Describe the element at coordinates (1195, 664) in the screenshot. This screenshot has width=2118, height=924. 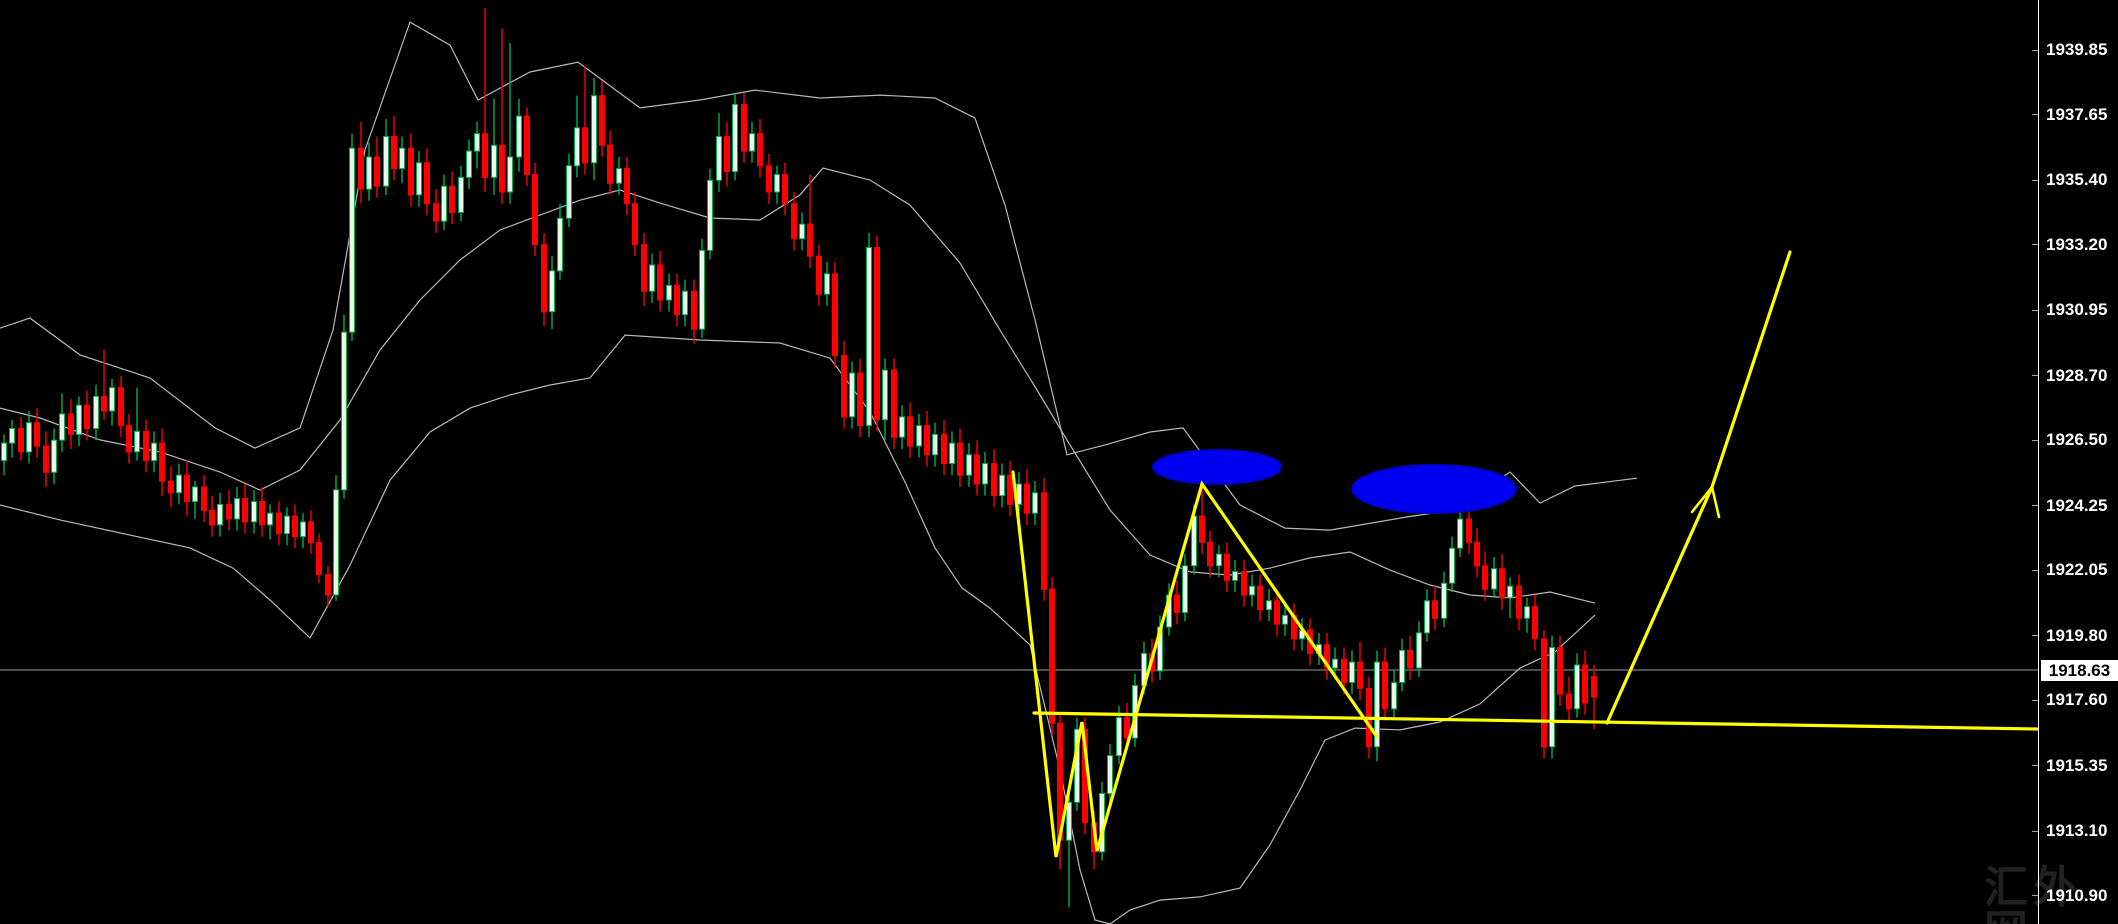
I see `w-pattern-zigzag` at that location.